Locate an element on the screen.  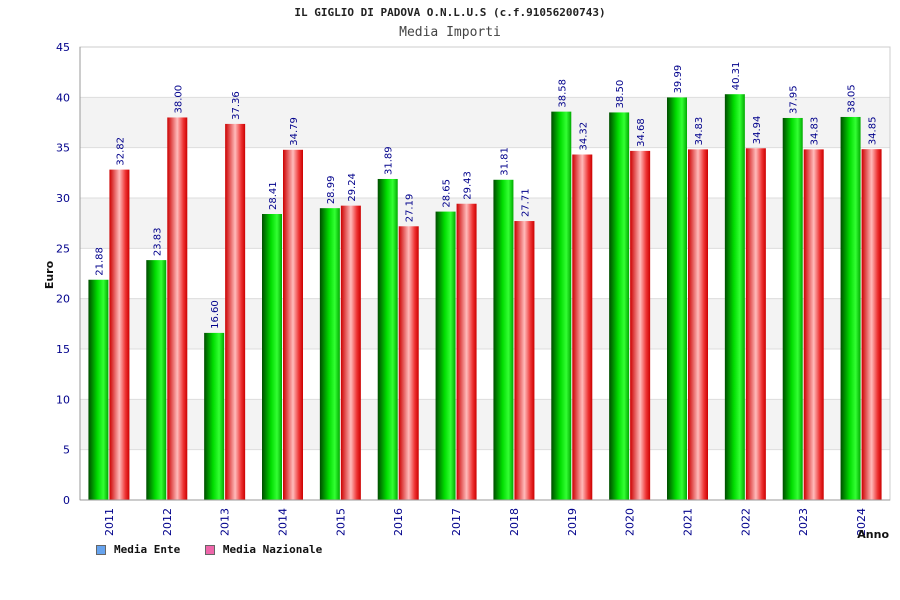
x-tick-label: 2017 is located at coordinates (456, 522).